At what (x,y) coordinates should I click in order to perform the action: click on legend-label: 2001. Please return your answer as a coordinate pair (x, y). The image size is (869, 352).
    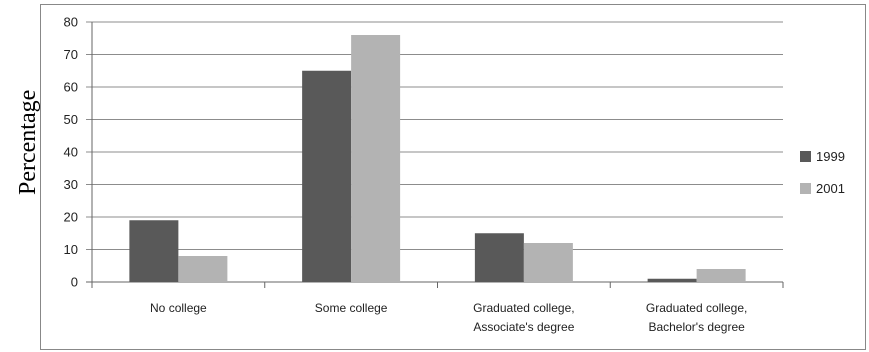
    Looking at the image, I should click on (830, 188).